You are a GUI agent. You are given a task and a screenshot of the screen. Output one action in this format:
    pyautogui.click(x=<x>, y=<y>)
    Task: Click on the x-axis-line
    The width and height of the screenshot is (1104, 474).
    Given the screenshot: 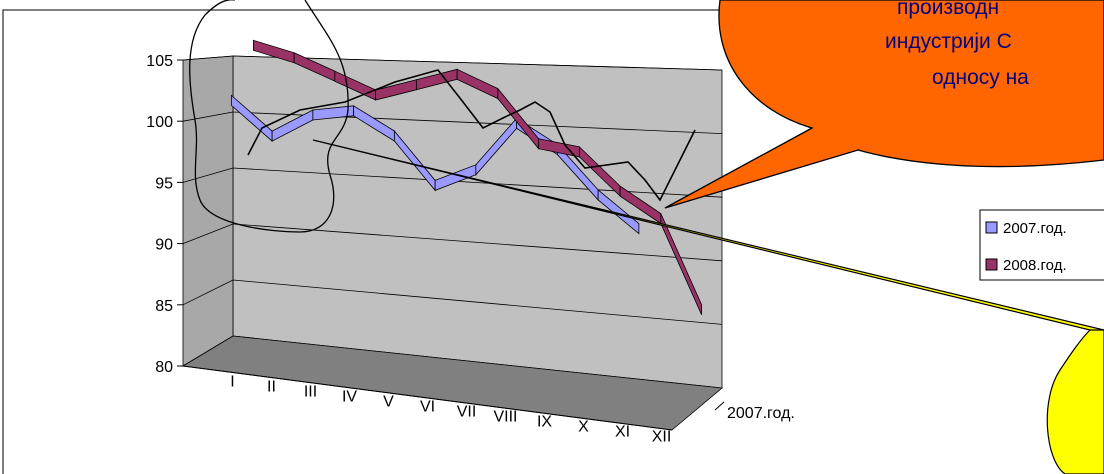 What is the action you would take?
    pyautogui.click(x=427, y=398)
    